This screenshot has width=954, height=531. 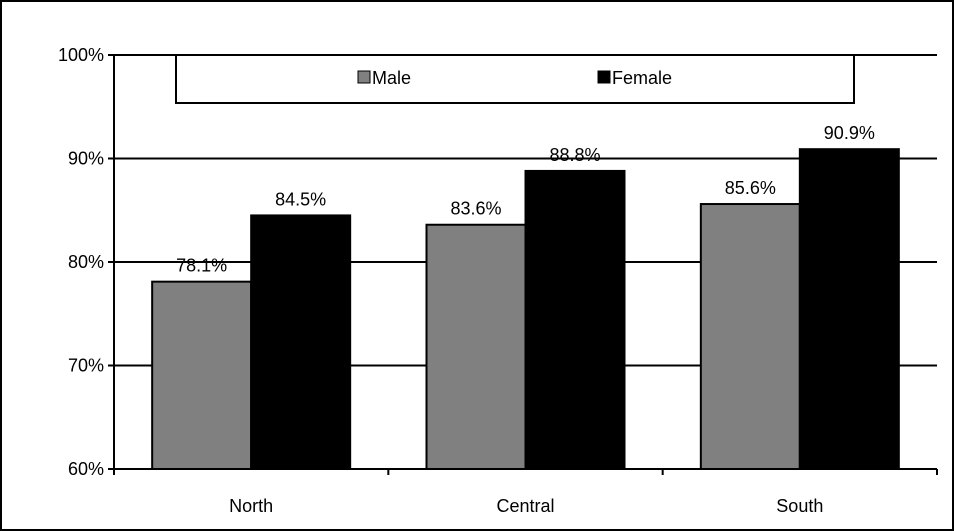 I want to click on data-label-female-south: 90.9%, so click(x=849, y=133).